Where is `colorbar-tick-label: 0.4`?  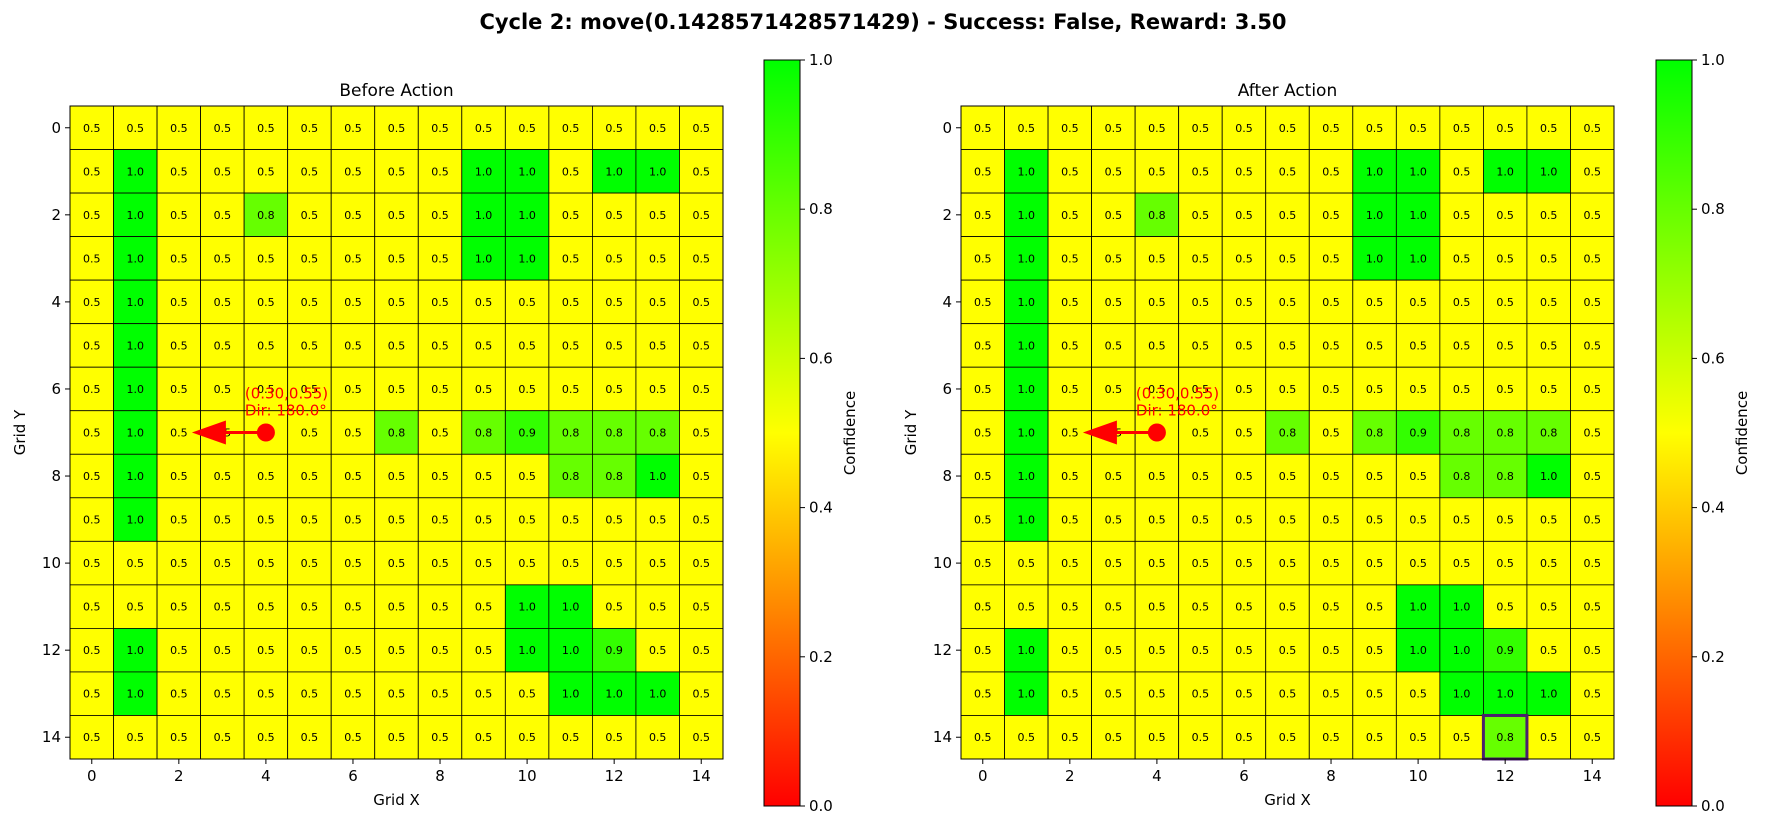
colorbar-tick-label: 0.4 is located at coordinates (821, 508).